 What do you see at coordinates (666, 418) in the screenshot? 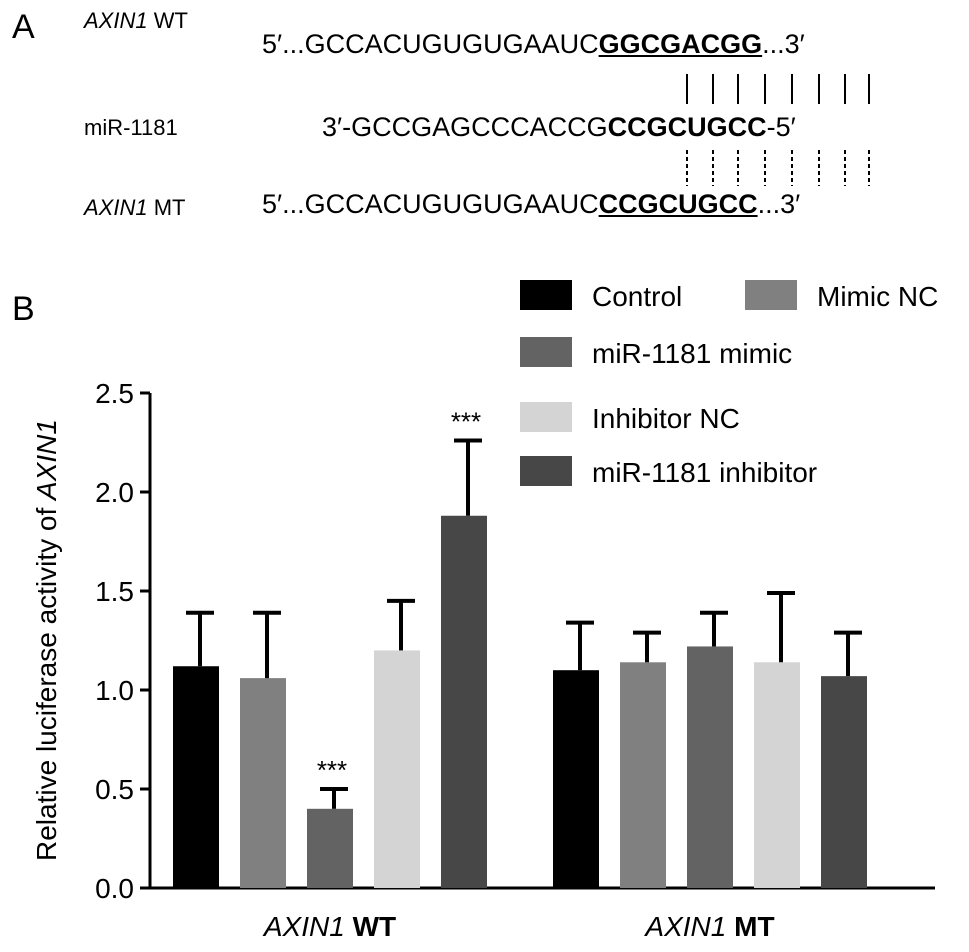
I see `legend-label: Inhibitor NC` at bounding box center [666, 418].